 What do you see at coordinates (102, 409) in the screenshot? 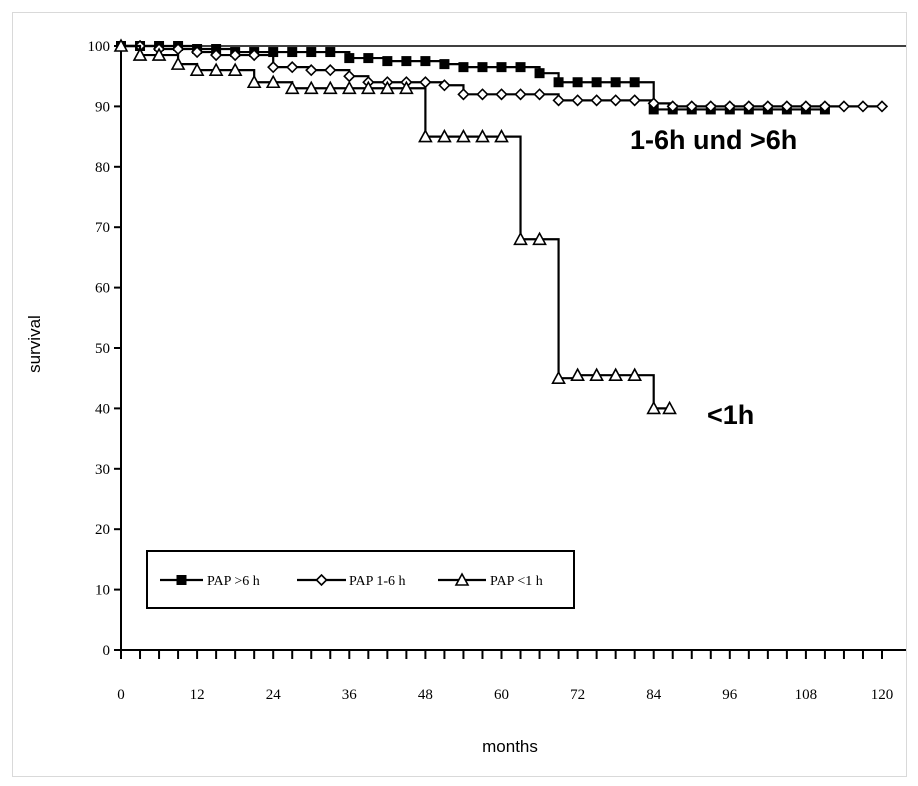
I see `y-tick-label: 40` at bounding box center [102, 409].